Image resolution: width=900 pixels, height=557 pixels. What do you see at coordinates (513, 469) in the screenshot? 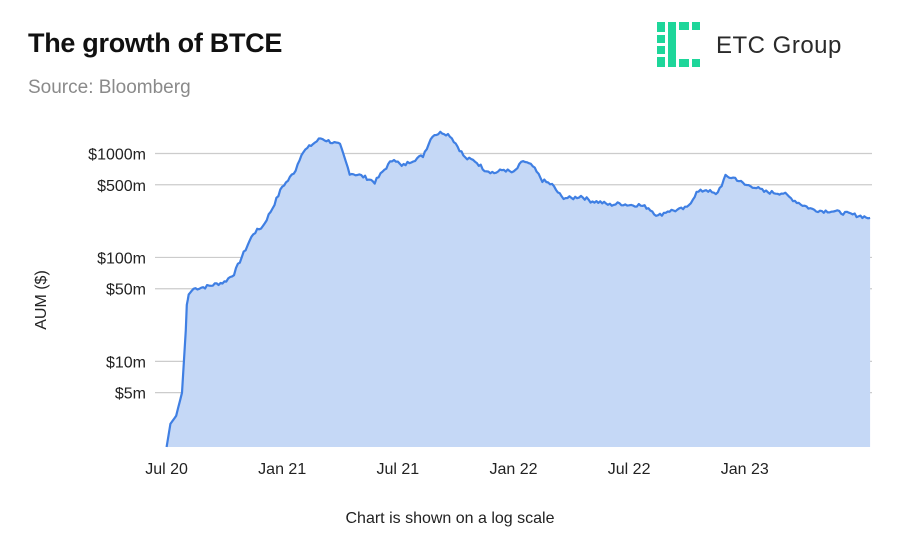
I see `x-tick-label: Jan 22` at bounding box center [513, 469].